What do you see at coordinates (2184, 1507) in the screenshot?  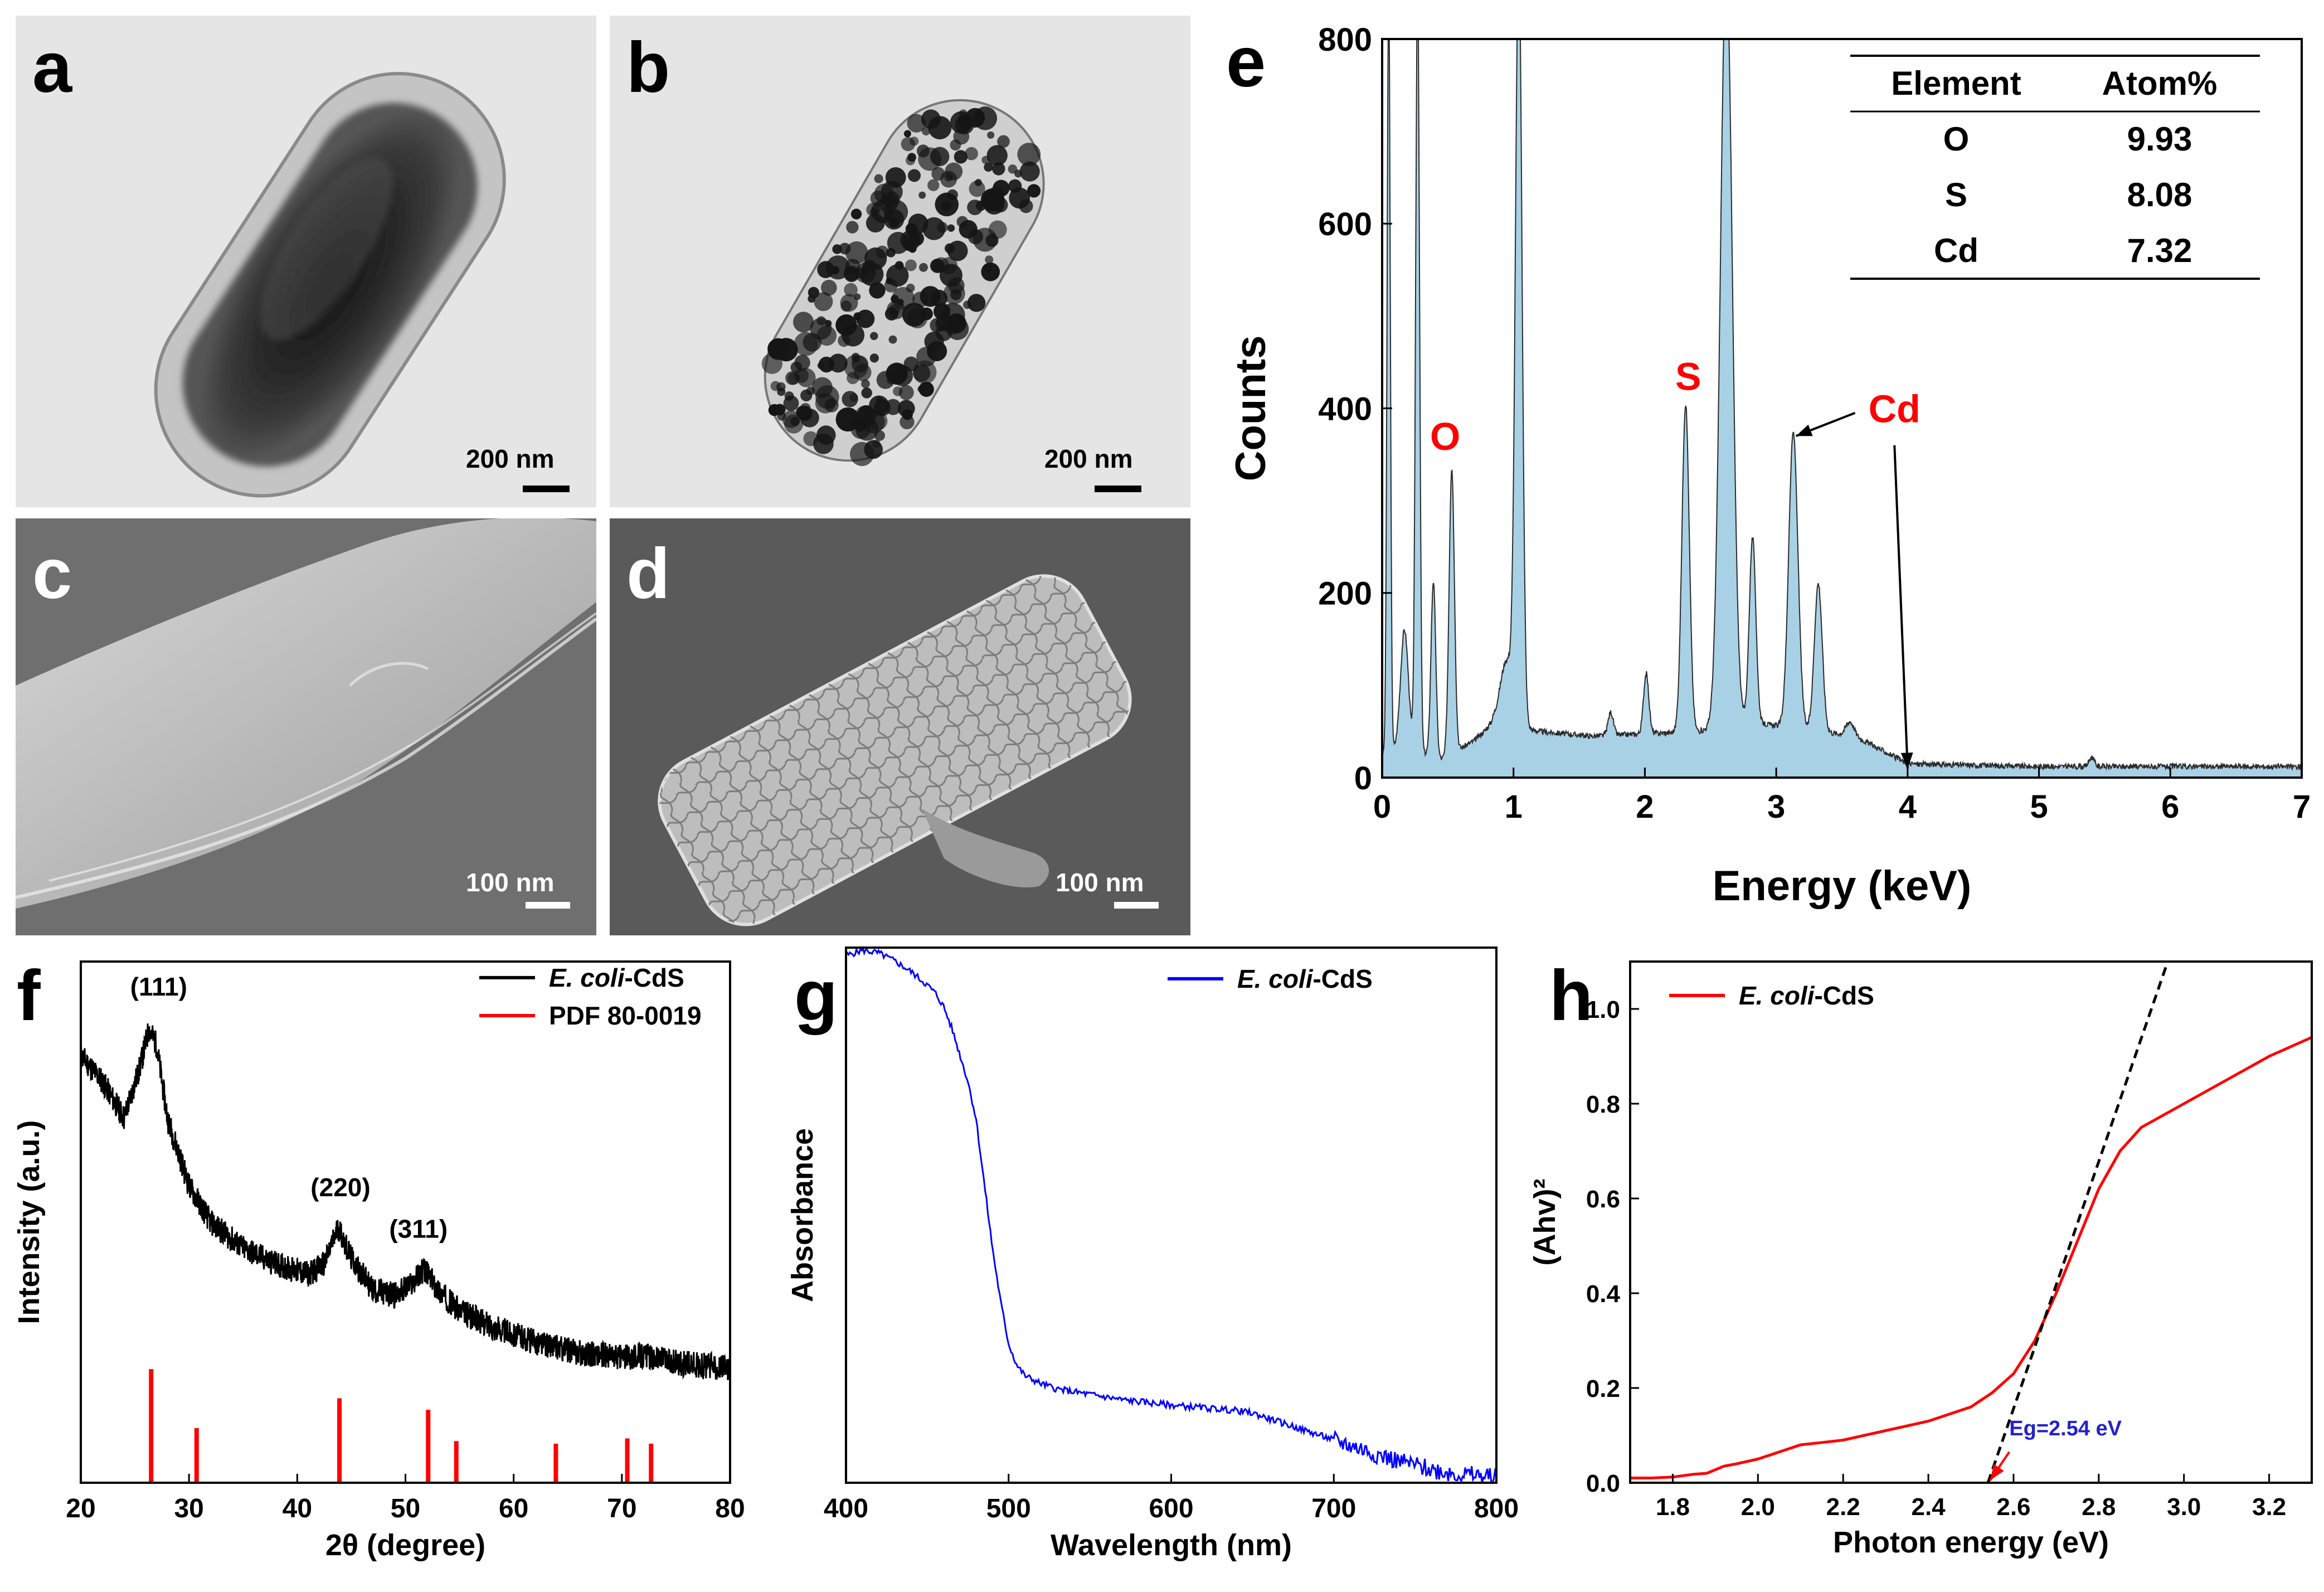 I see `h-xtick-label: 3.0` at bounding box center [2184, 1507].